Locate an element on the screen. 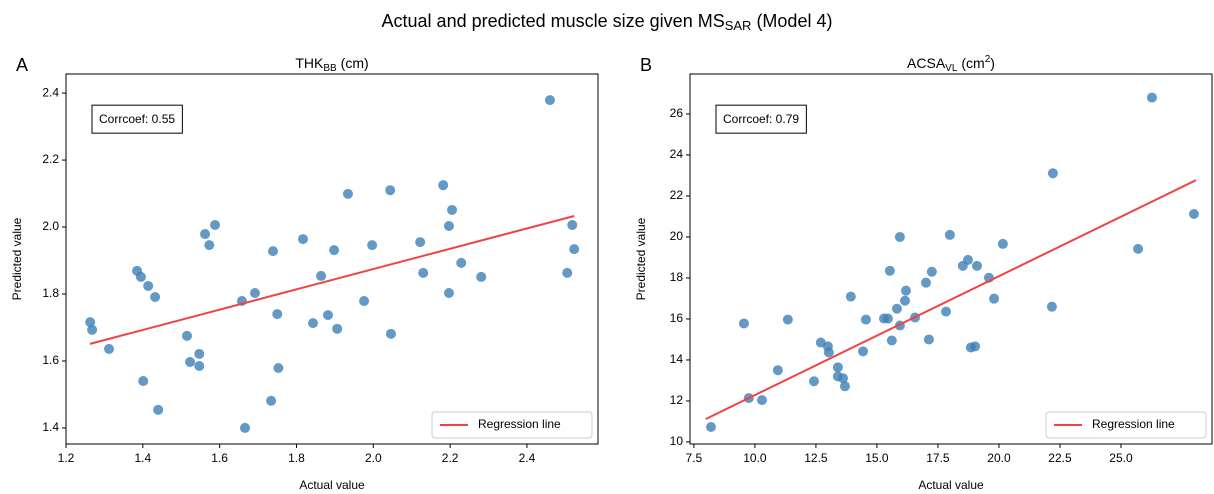  panel-title: THKBB (cm) is located at coordinates (331, 64).